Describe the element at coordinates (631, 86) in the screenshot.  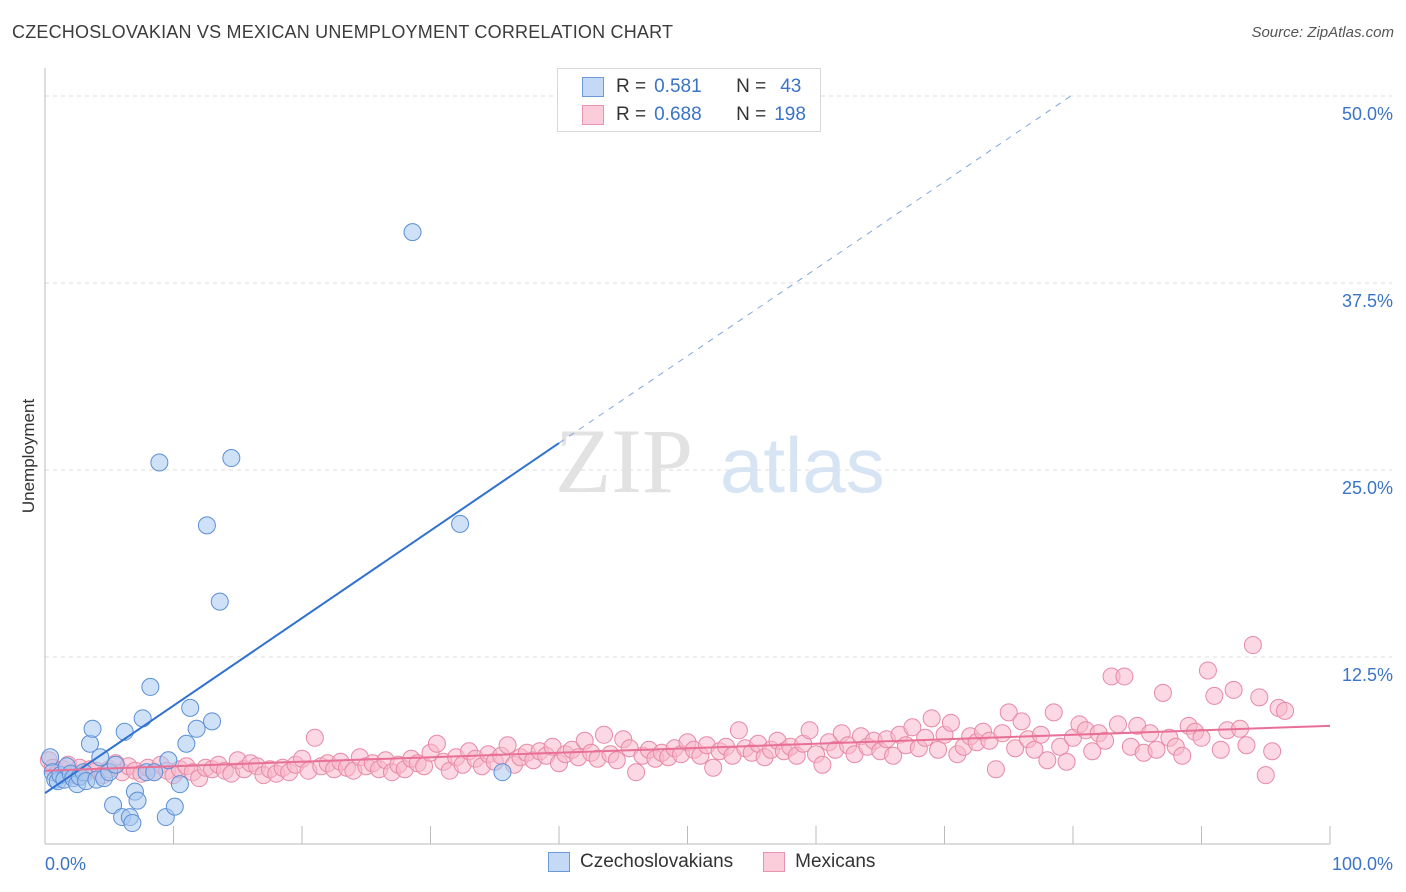
I see `legend-r-label: R =` at that location.